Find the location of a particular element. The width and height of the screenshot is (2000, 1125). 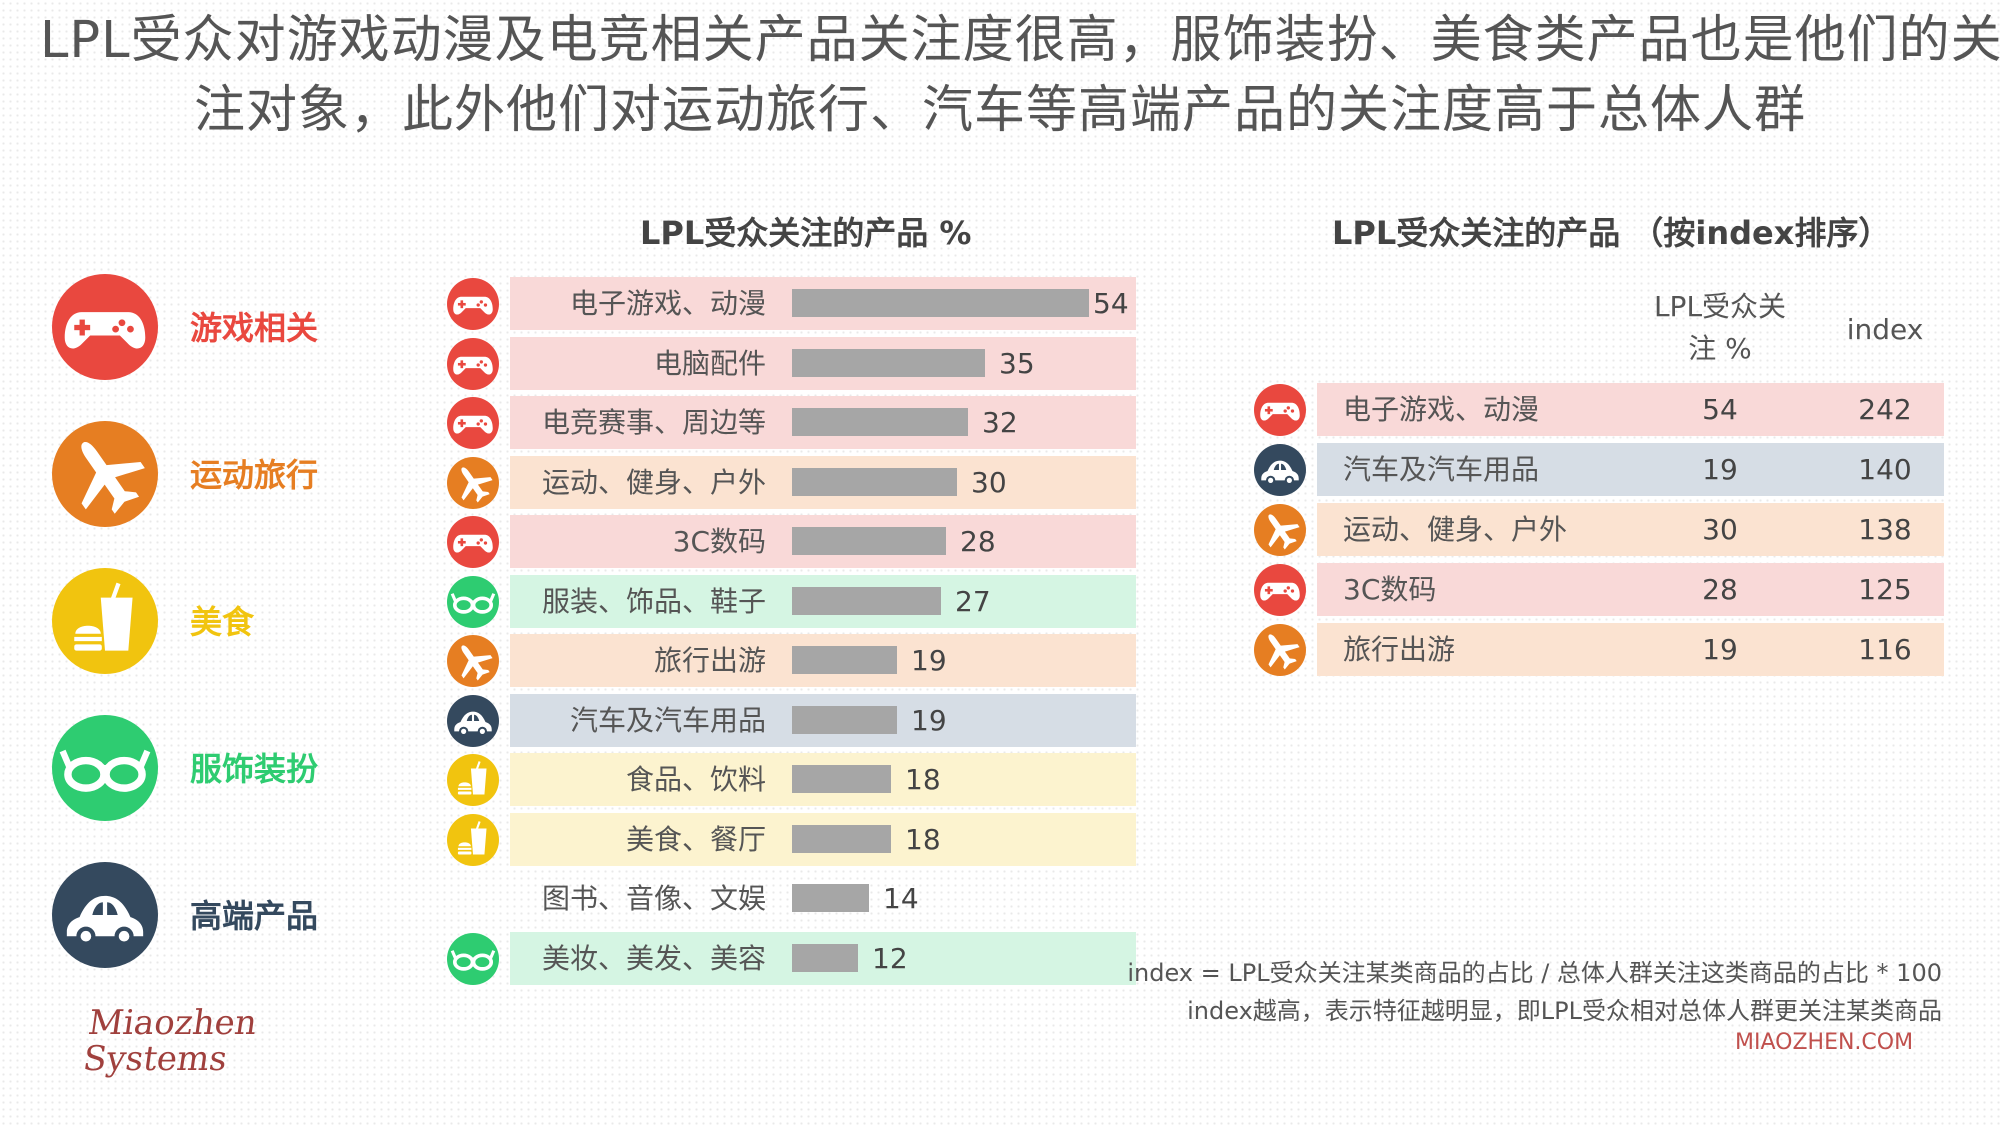

logo-line-1: Miaozhen is located at coordinates (172, 1023).